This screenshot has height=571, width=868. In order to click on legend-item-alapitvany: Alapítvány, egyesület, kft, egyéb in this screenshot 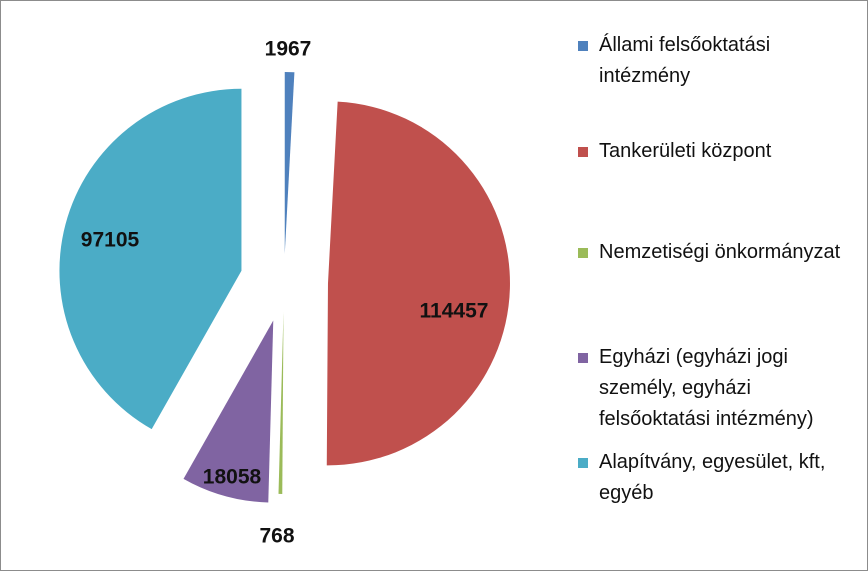, I will do `click(720, 478)`.